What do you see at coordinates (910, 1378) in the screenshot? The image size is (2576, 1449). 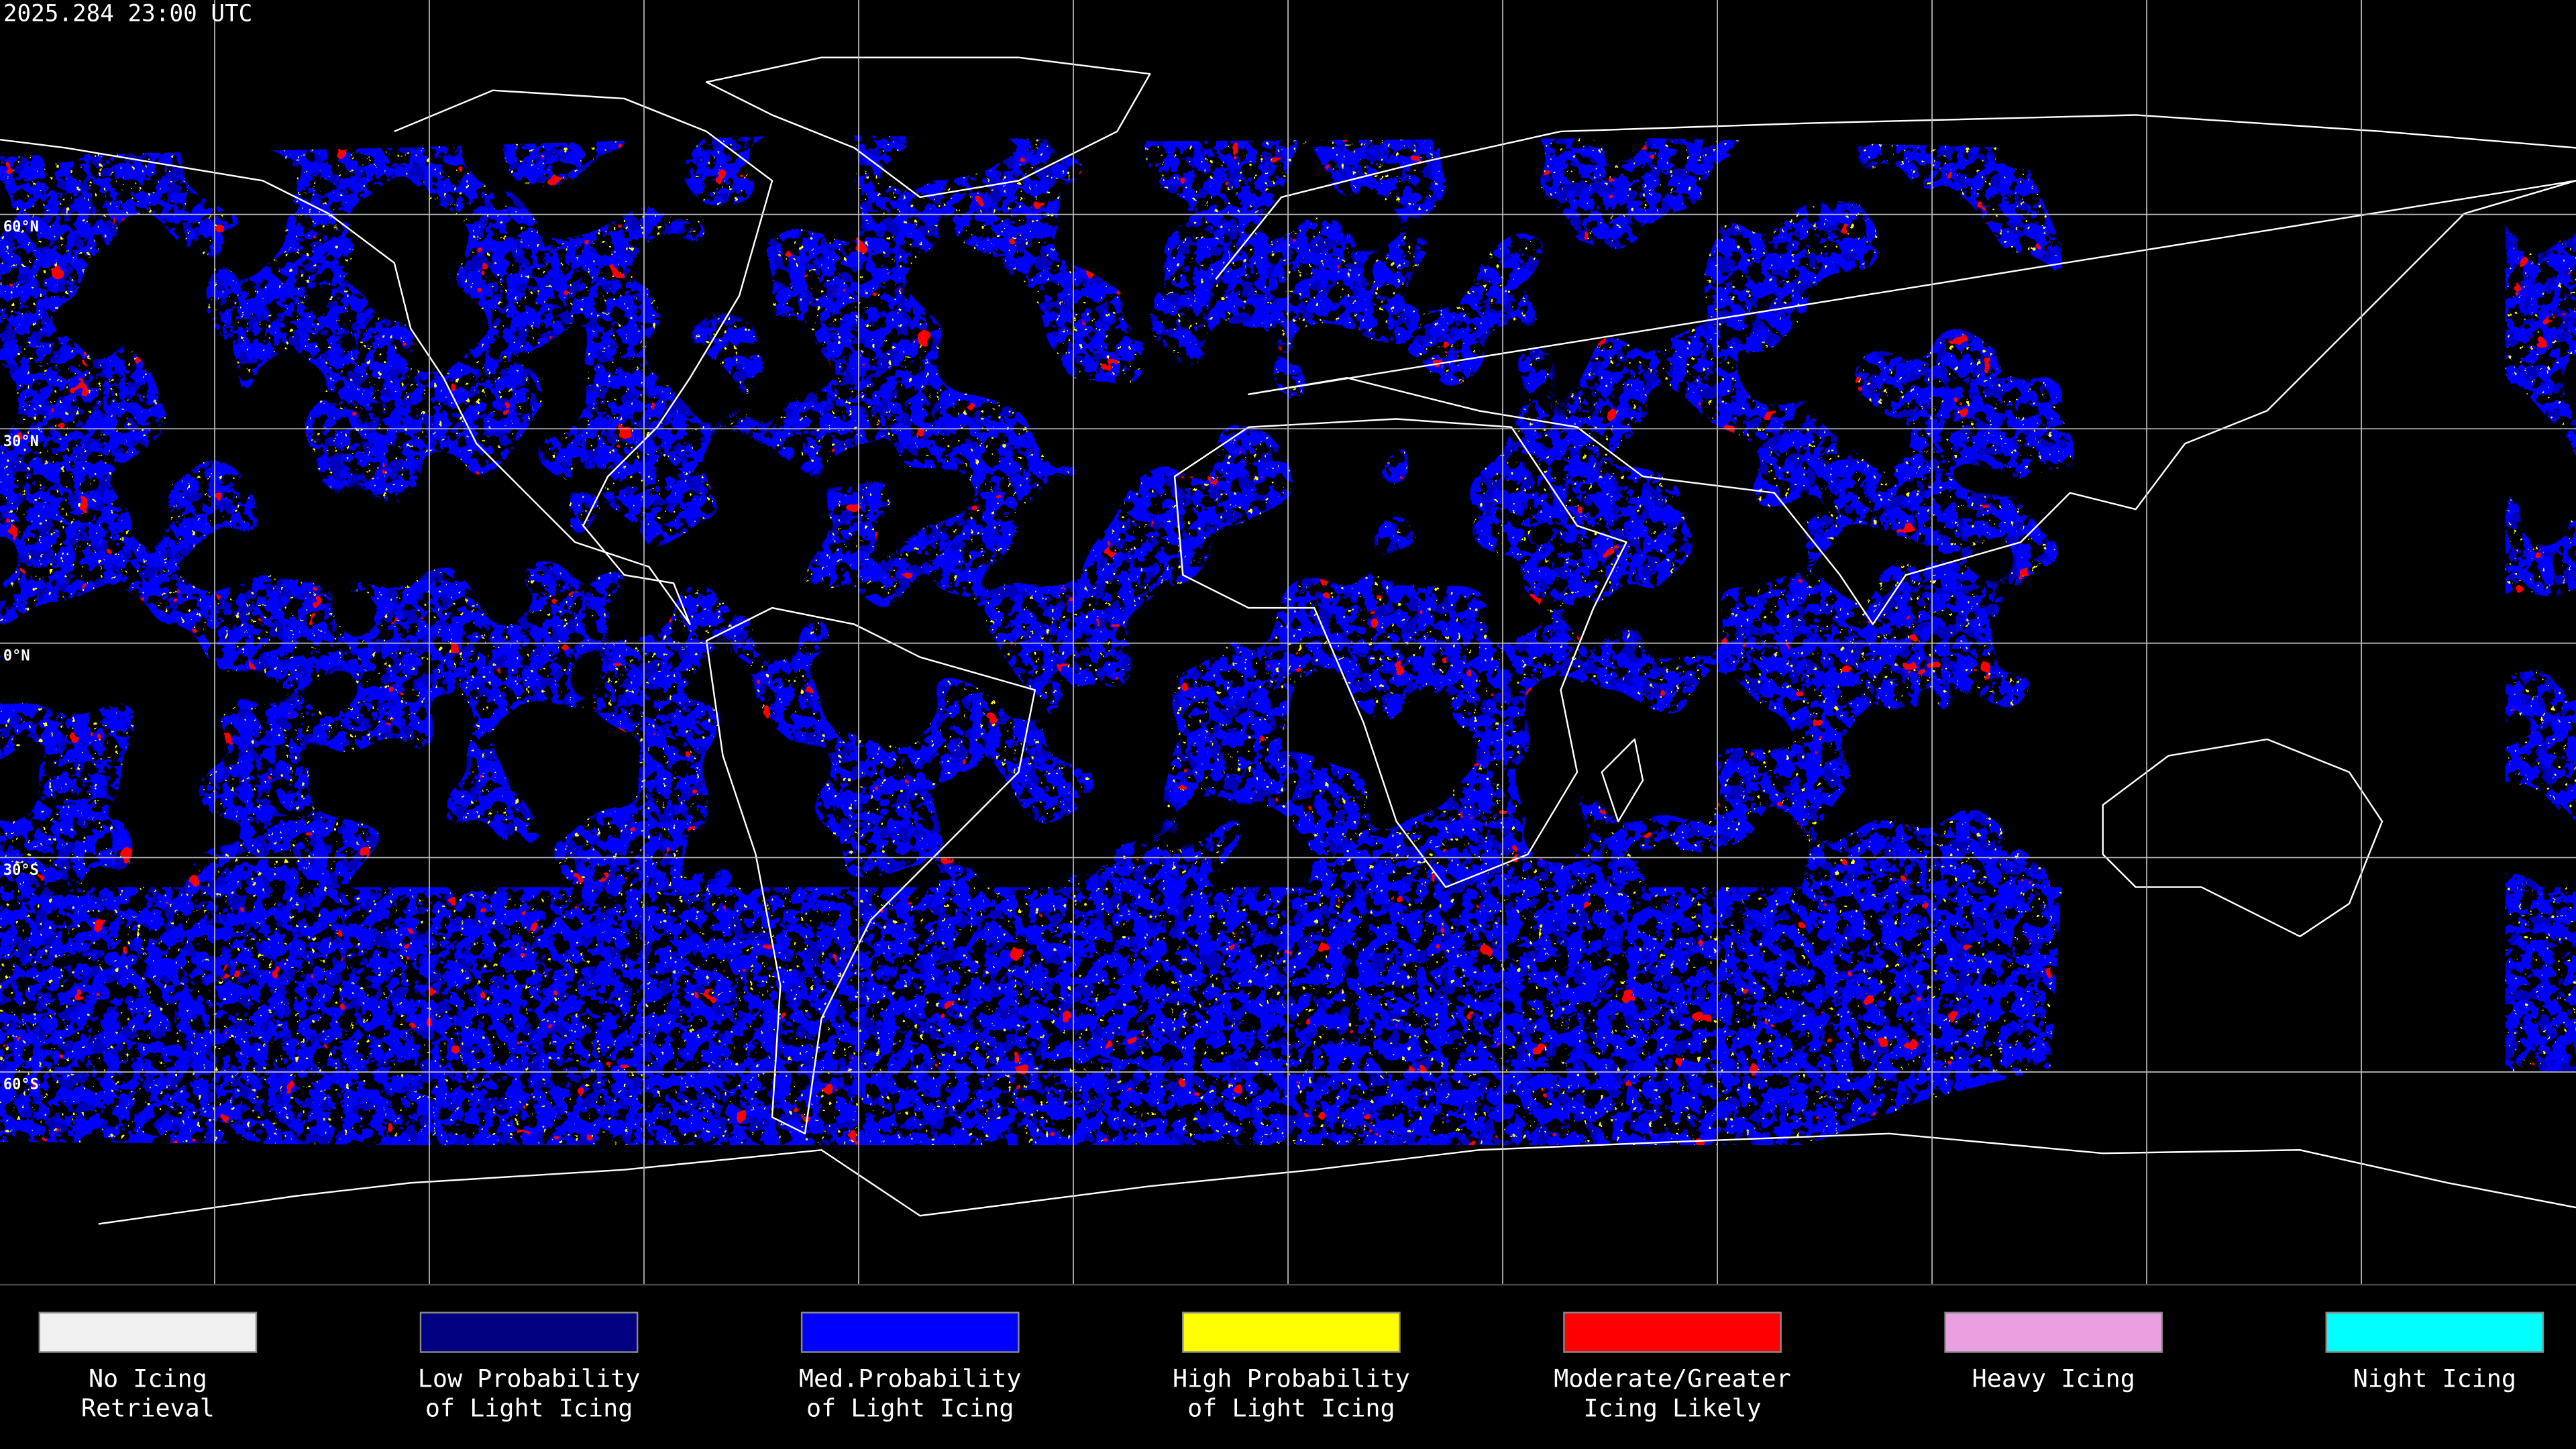 I see `legend-label: Med.Probability` at bounding box center [910, 1378].